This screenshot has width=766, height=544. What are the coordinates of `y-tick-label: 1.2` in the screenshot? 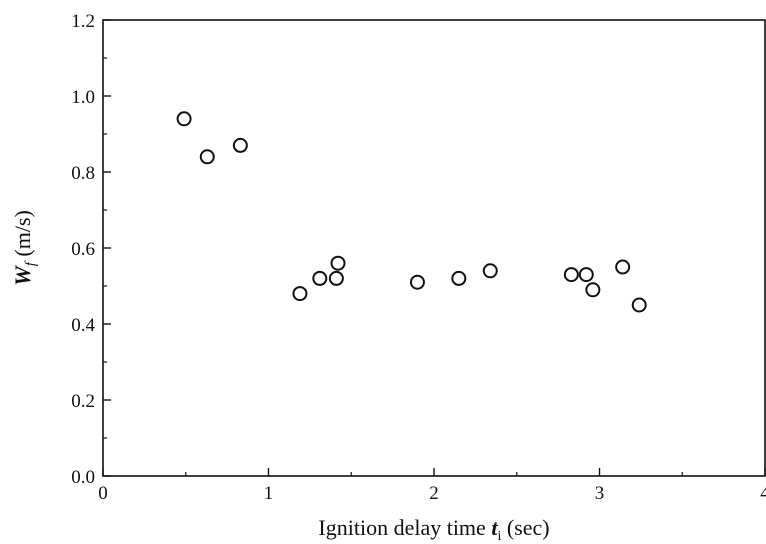 It's located at (83, 21).